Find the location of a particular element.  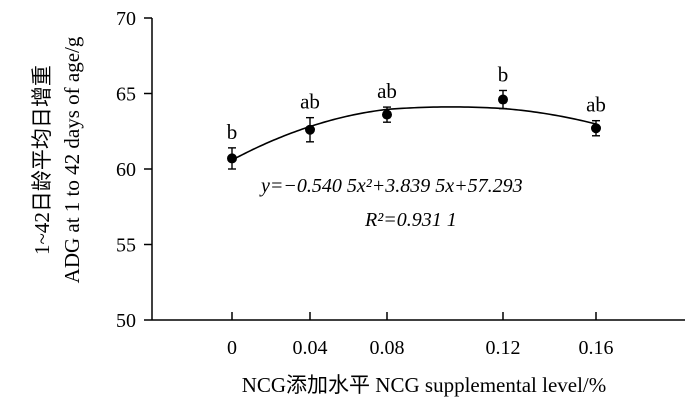

fit-equation: y=−0.540 5x²+3.839 5x+57.293 is located at coordinates (391, 186).